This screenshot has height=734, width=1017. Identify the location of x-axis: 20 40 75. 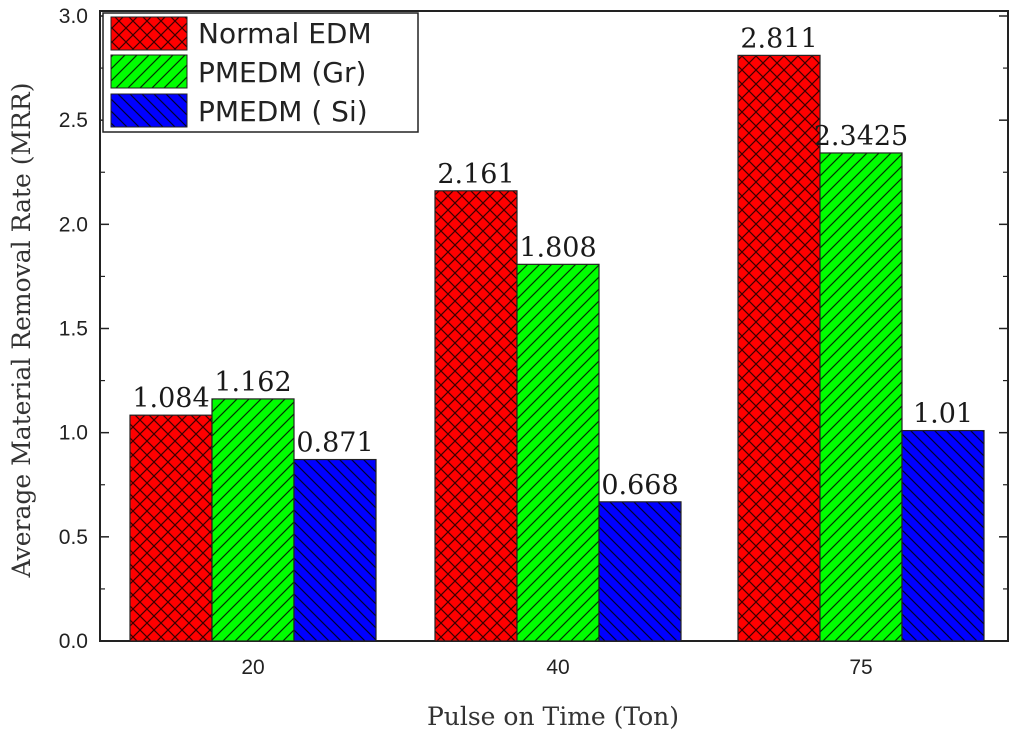
(557, 656).